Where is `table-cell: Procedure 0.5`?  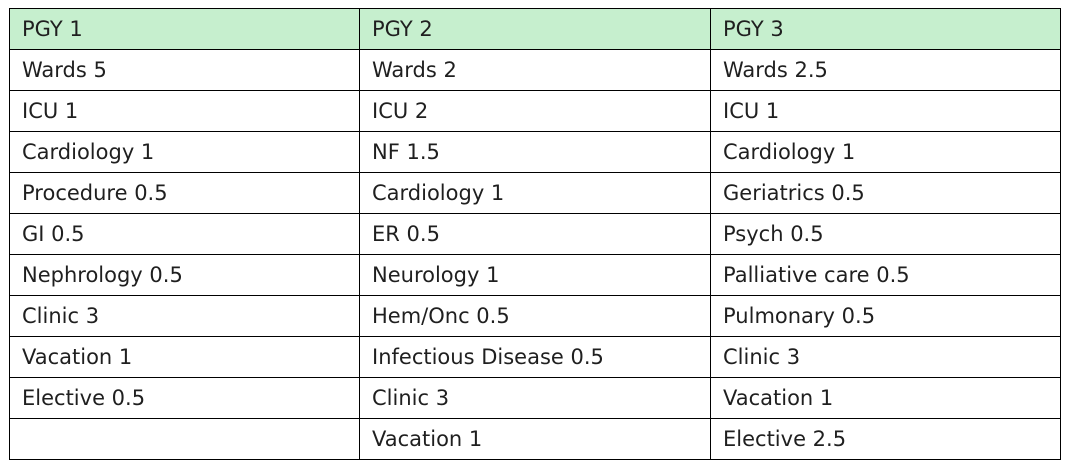 table-cell: Procedure 0.5 is located at coordinates (184, 193).